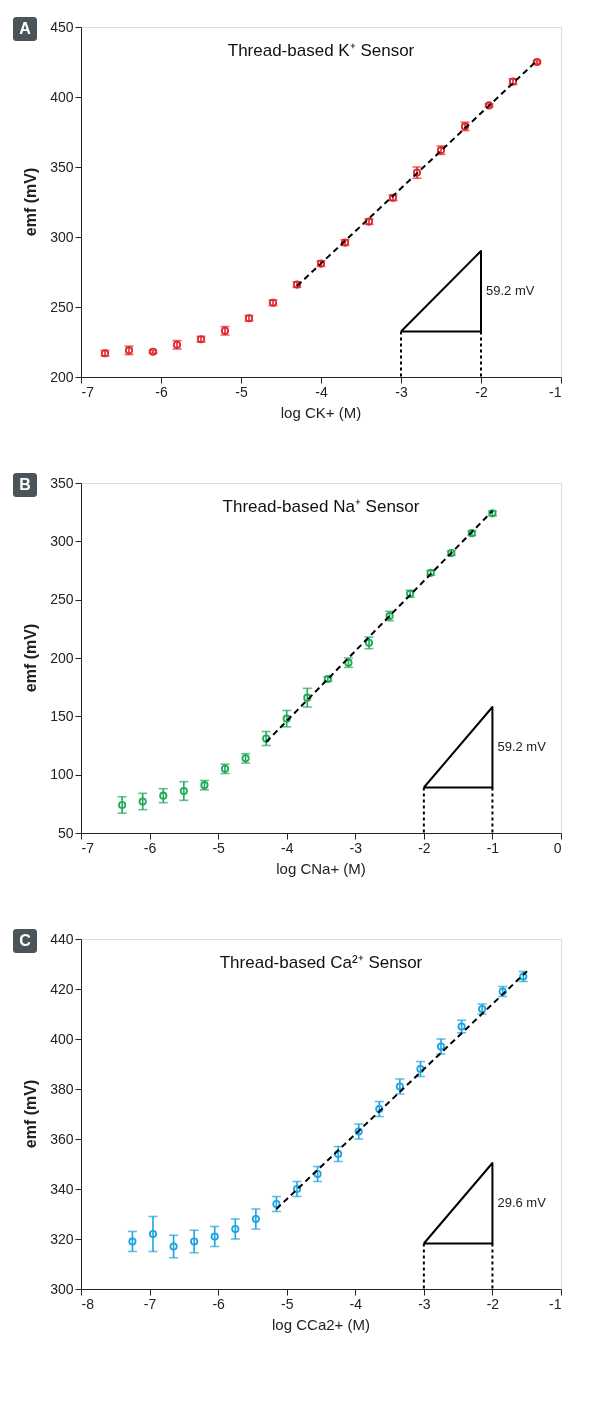 The image size is (611, 1415). What do you see at coordinates (62, 26) in the screenshot?
I see `y-tick-label: 450` at bounding box center [62, 26].